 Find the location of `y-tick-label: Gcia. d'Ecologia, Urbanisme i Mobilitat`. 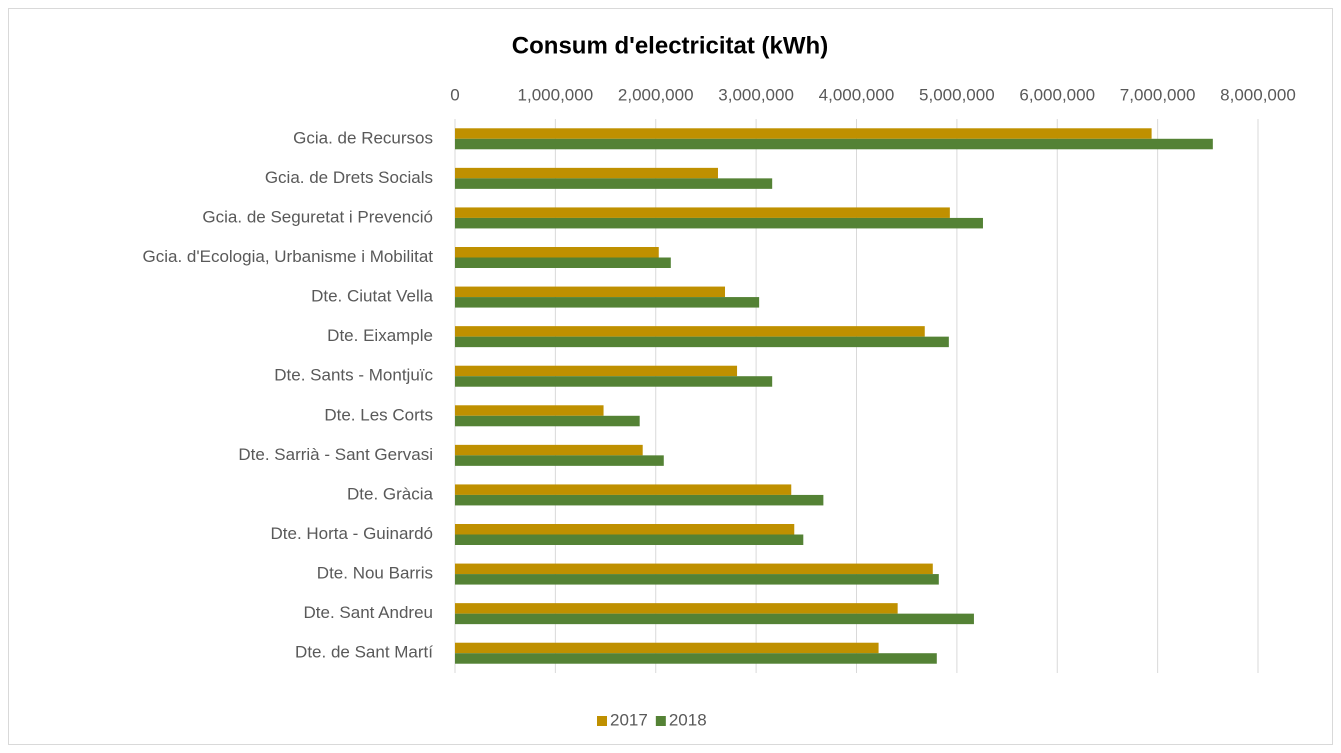

y-tick-label: Gcia. d'Ecologia, Urbanisme i Mobilitat is located at coordinates (288, 256).